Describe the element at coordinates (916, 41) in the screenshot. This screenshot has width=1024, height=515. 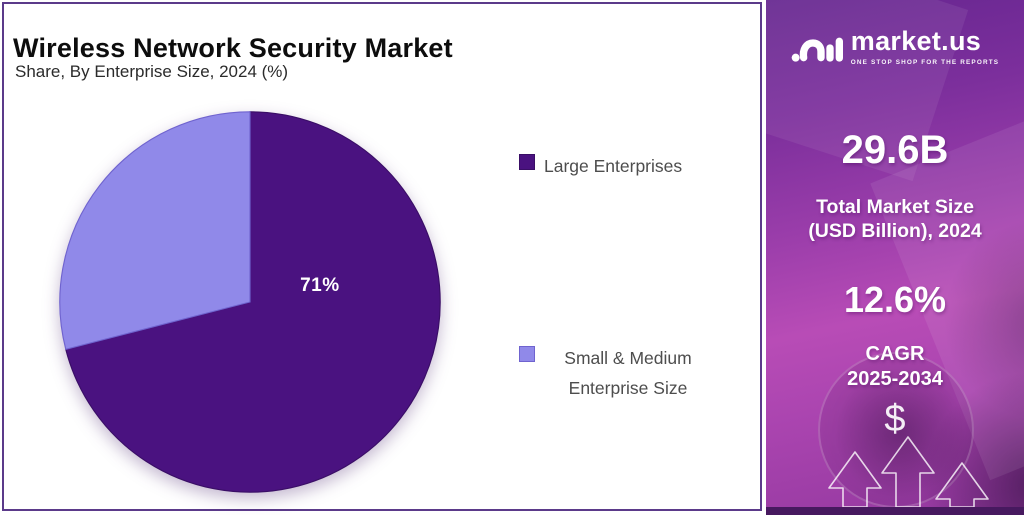
I see `brand-name: market.us` at that location.